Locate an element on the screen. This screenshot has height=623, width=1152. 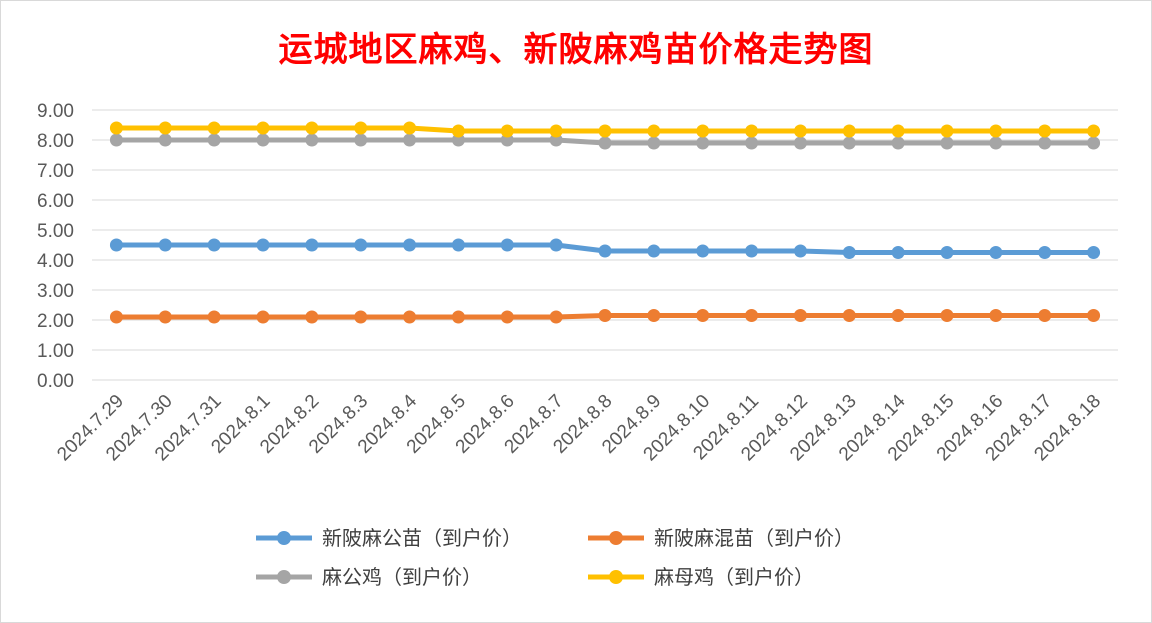
y-tick-label: 2.00 is located at coordinates (55, 321).